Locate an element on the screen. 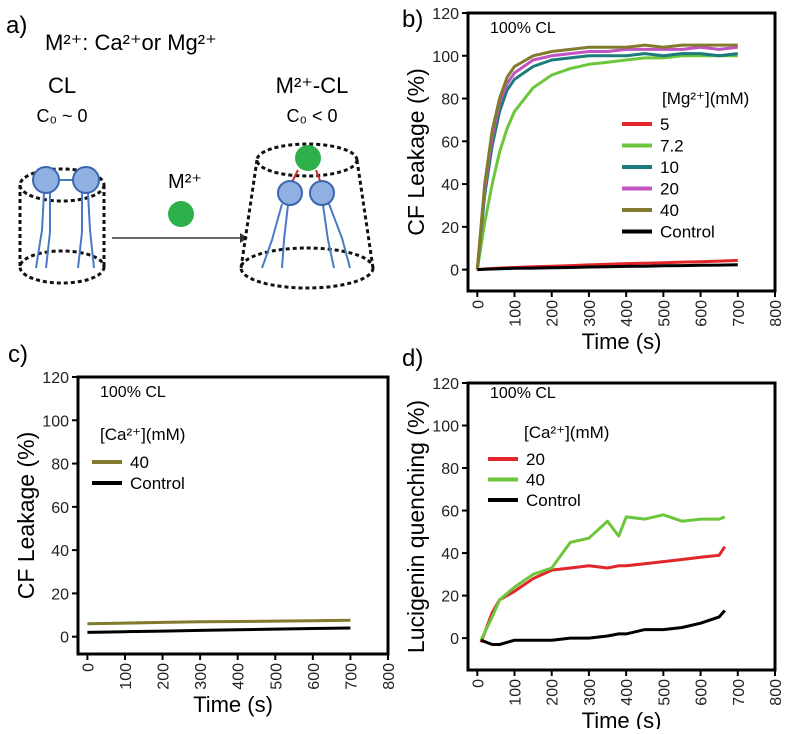 The width and height of the screenshot is (787, 734). panel-label: d) is located at coordinates (412, 358).